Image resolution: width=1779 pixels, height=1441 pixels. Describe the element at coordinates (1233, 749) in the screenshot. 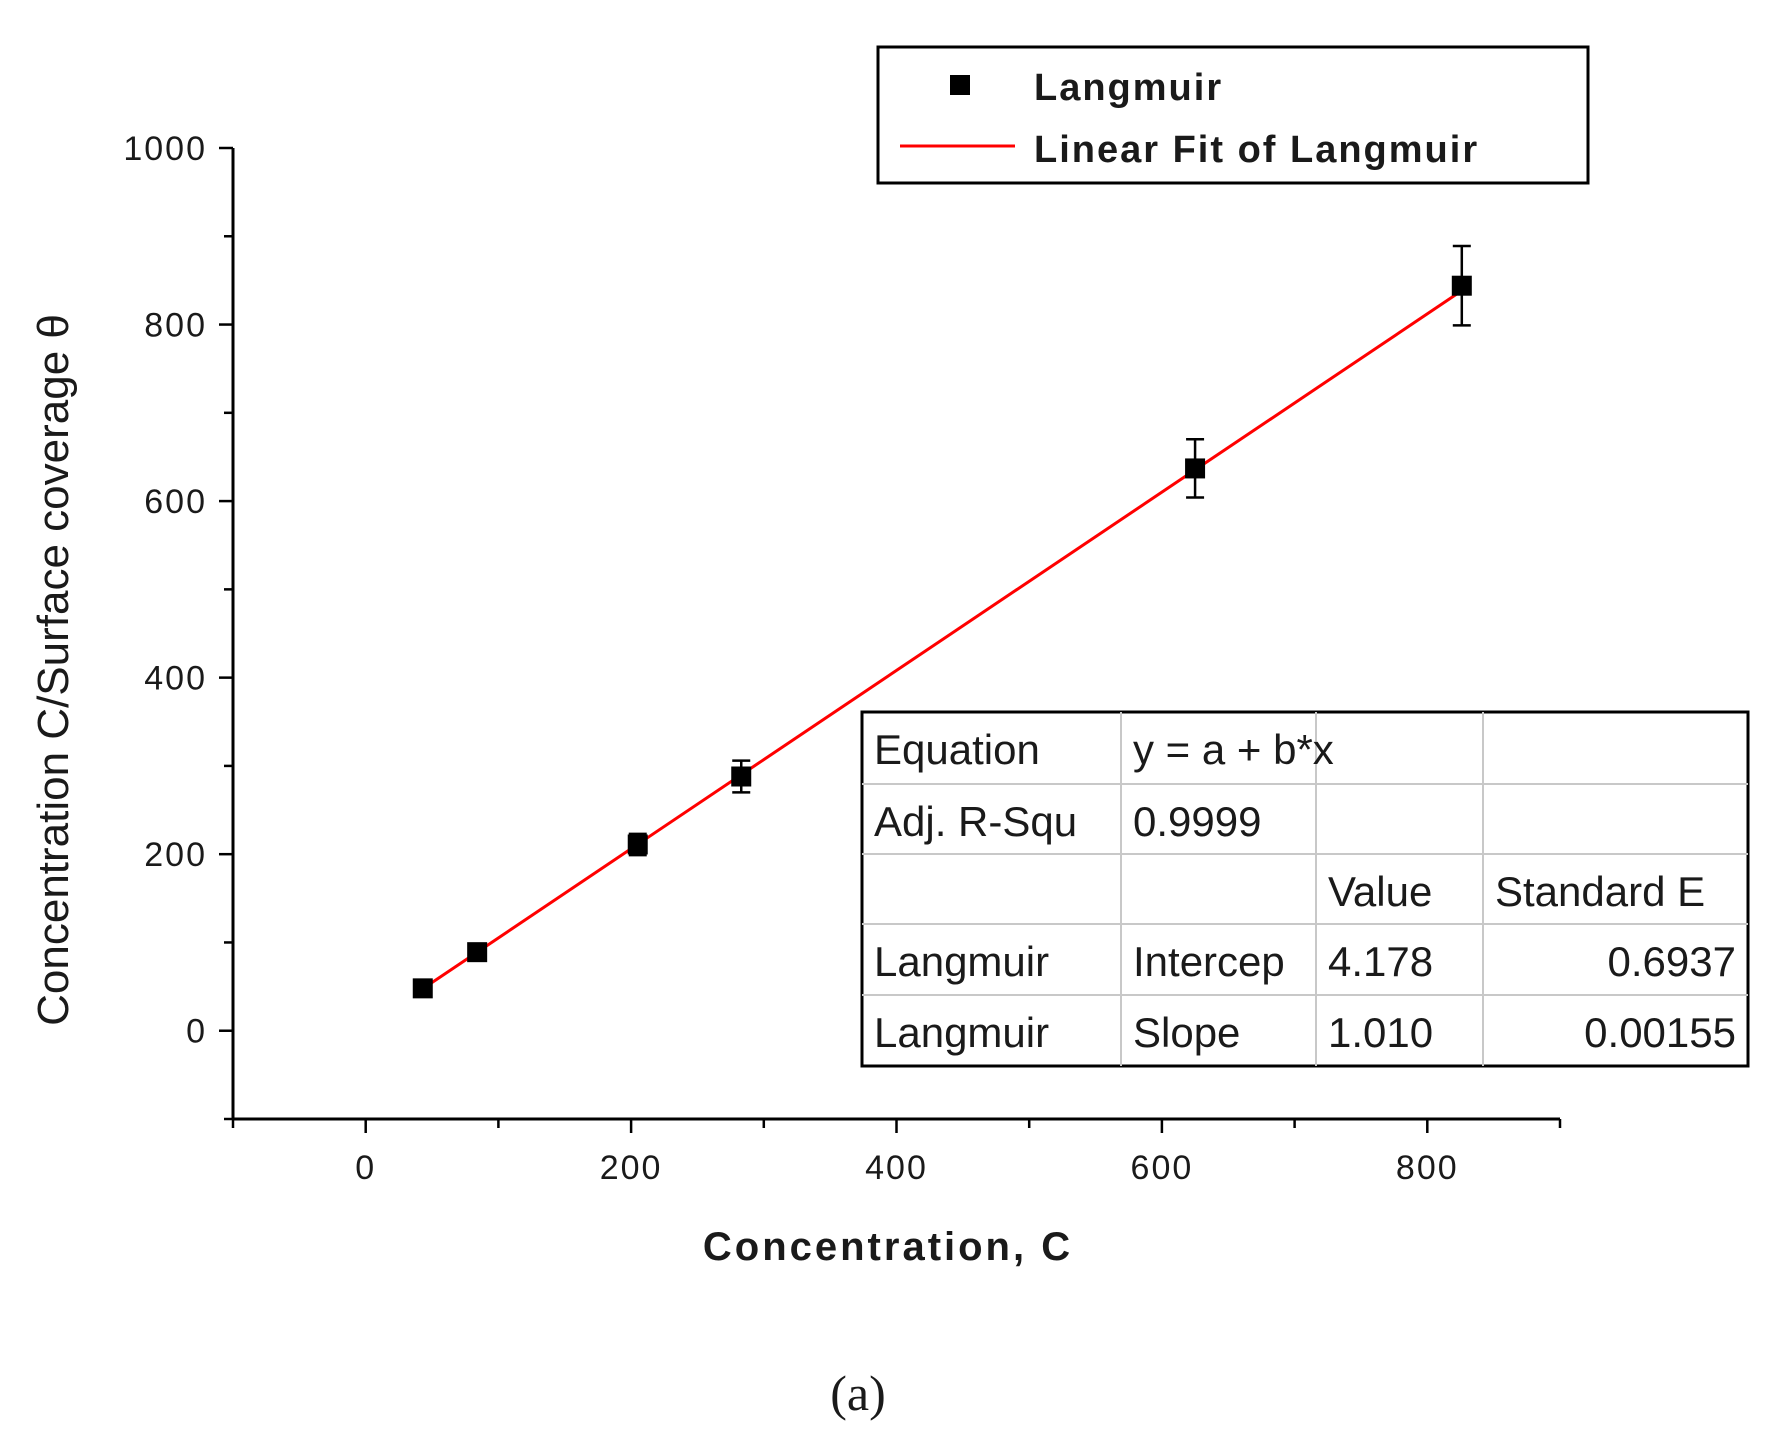

I see `fit-table-cell: y = a + b*x` at that location.